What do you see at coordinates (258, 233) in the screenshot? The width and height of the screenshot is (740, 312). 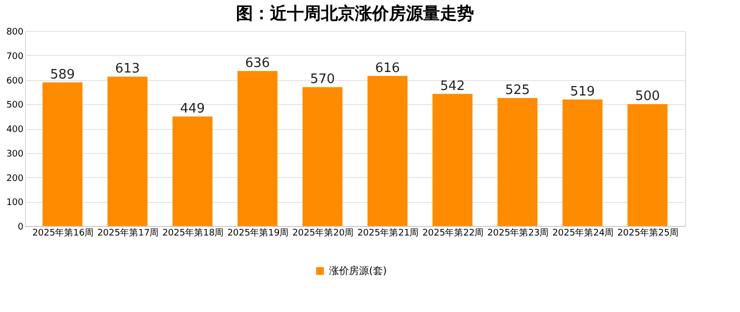 I see `x-tick-label: 2025年第19周` at bounding box center [258, 233].